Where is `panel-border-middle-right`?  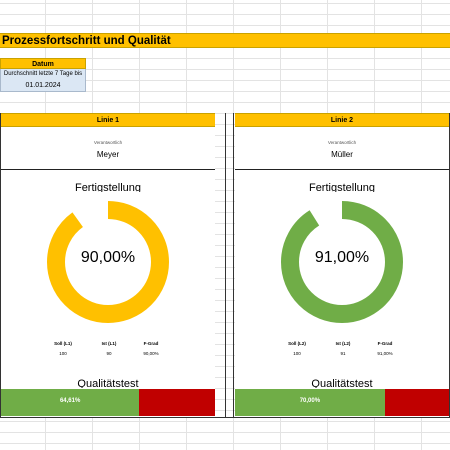 panel-border-middle-right is located at coordinates (233, 265).